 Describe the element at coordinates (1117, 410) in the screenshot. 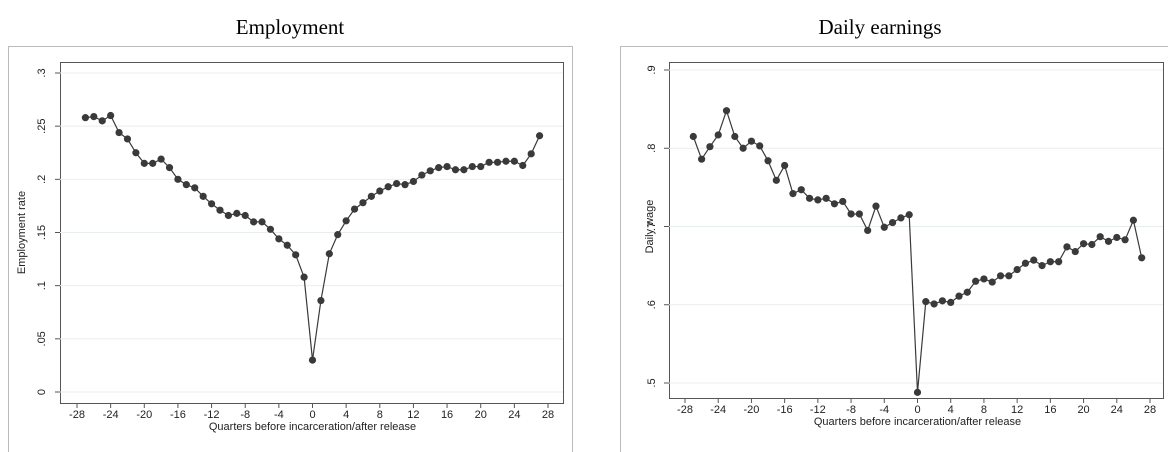

I see `x-tick-label: 24` at that location.